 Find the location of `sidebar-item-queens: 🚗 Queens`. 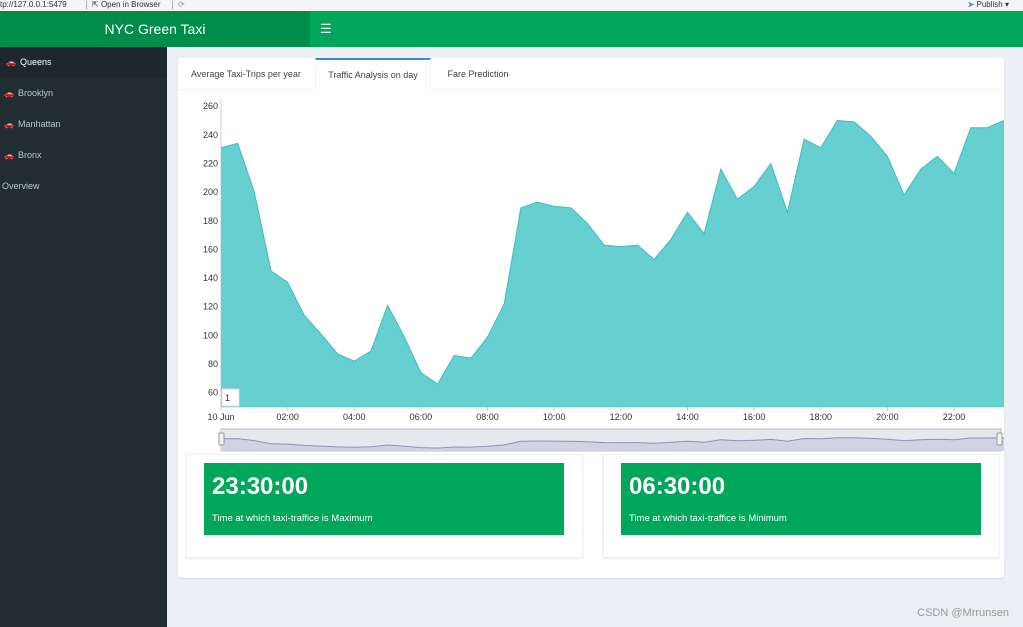

sidebar-item-queens: 🚗 Queens is located at coordinates (83, 62).